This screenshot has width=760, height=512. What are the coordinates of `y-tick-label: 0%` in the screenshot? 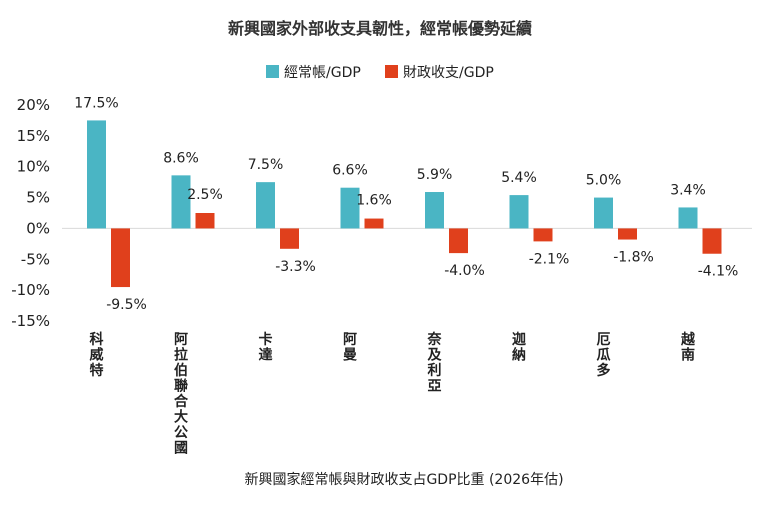 It's located at (38, 228).